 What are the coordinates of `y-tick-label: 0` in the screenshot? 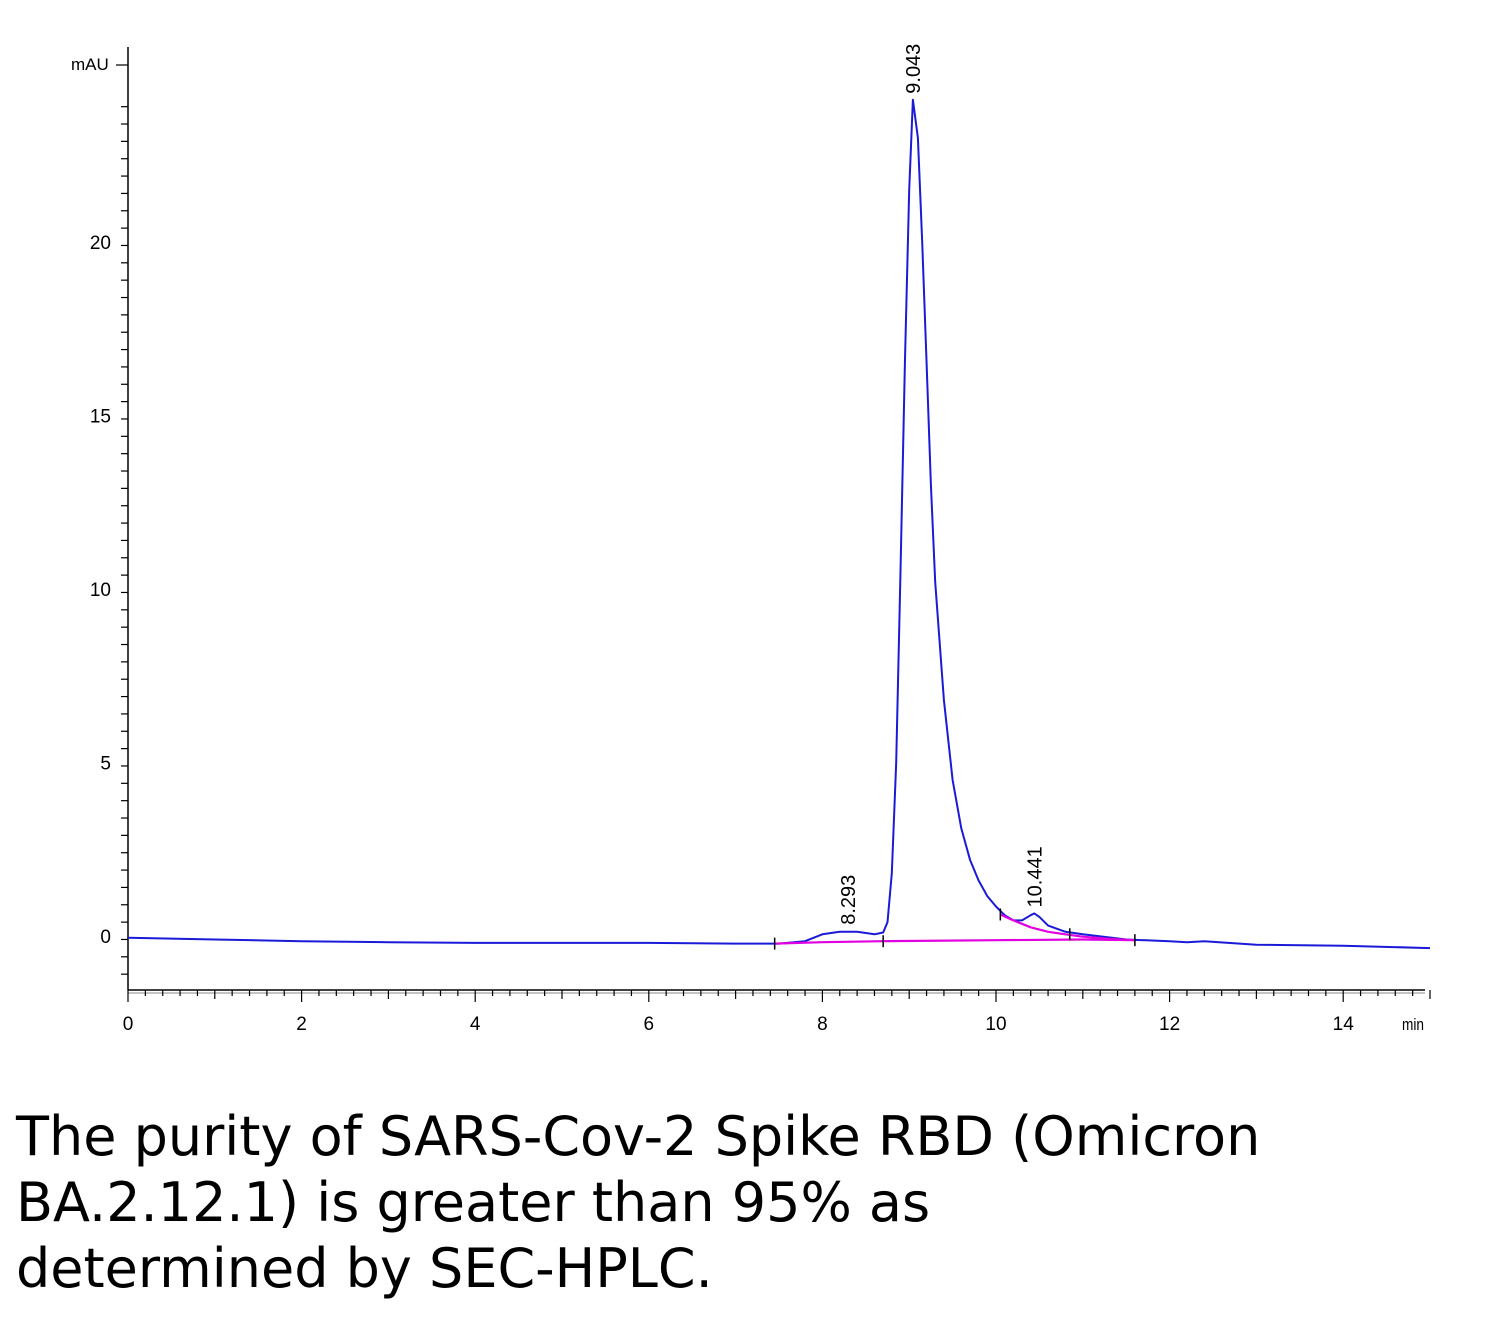 It's located at (105, 937).